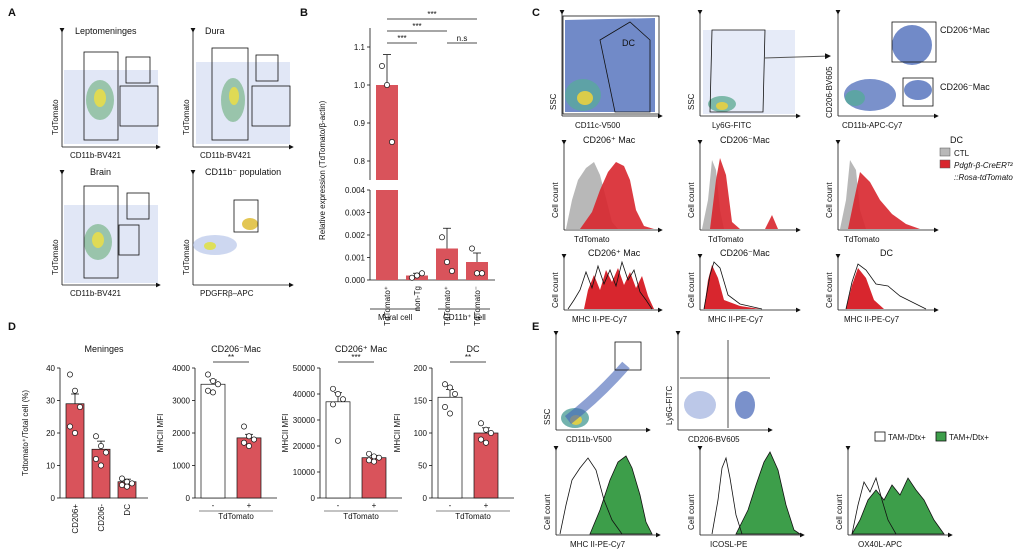 Image resolution: width=1035 pixels, height=553 pixels. I want to click on hist-xlabel: TdTomato, so click(726, 239).